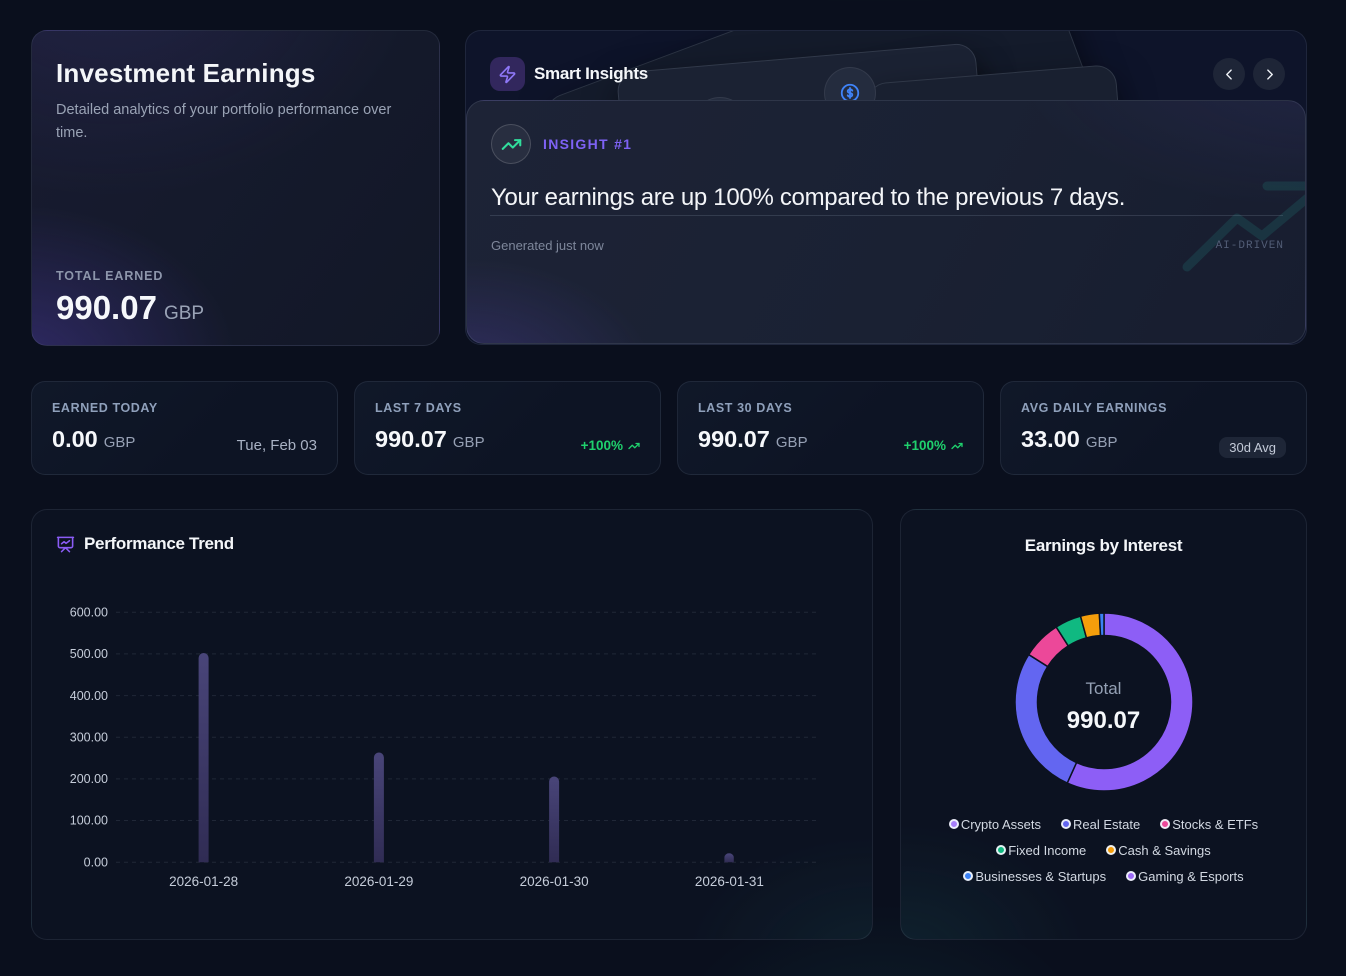 This screenshot has height=976, width=1346. Describe the element at coordinates (89, 654) in the screenshot. I see `svg-text: 500.00` at that location.